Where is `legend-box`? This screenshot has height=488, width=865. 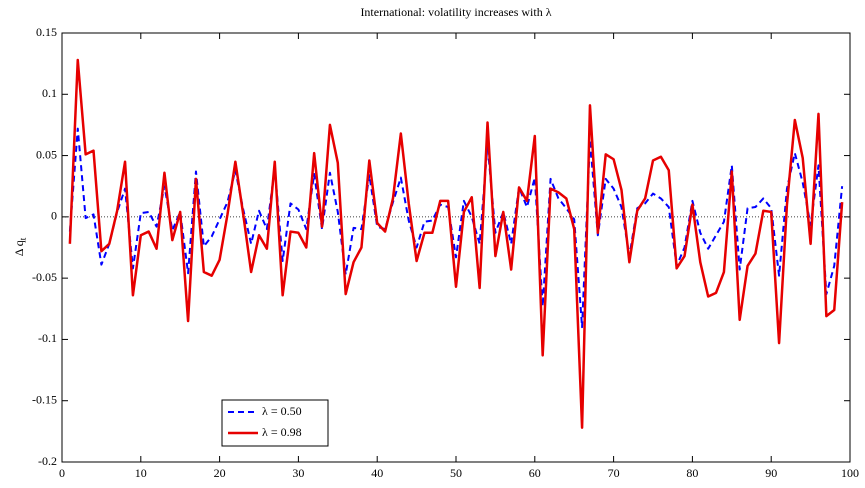
legend-box is located at coordinates (275, 423).